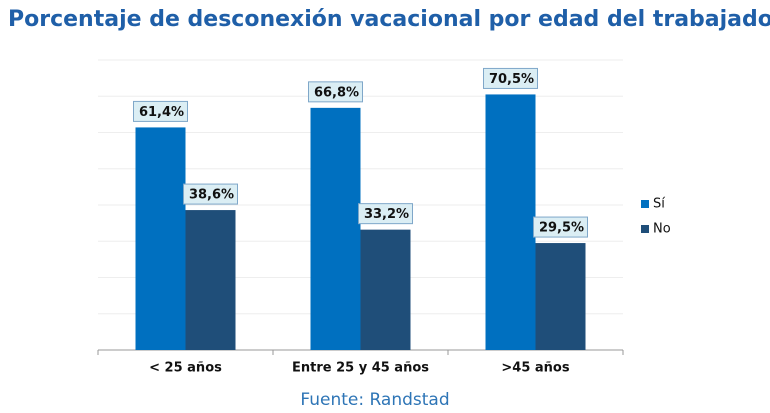 The width and height of the screenshot is (770, 413). I want to click on value-label: 61,4%, so click(161, 112).